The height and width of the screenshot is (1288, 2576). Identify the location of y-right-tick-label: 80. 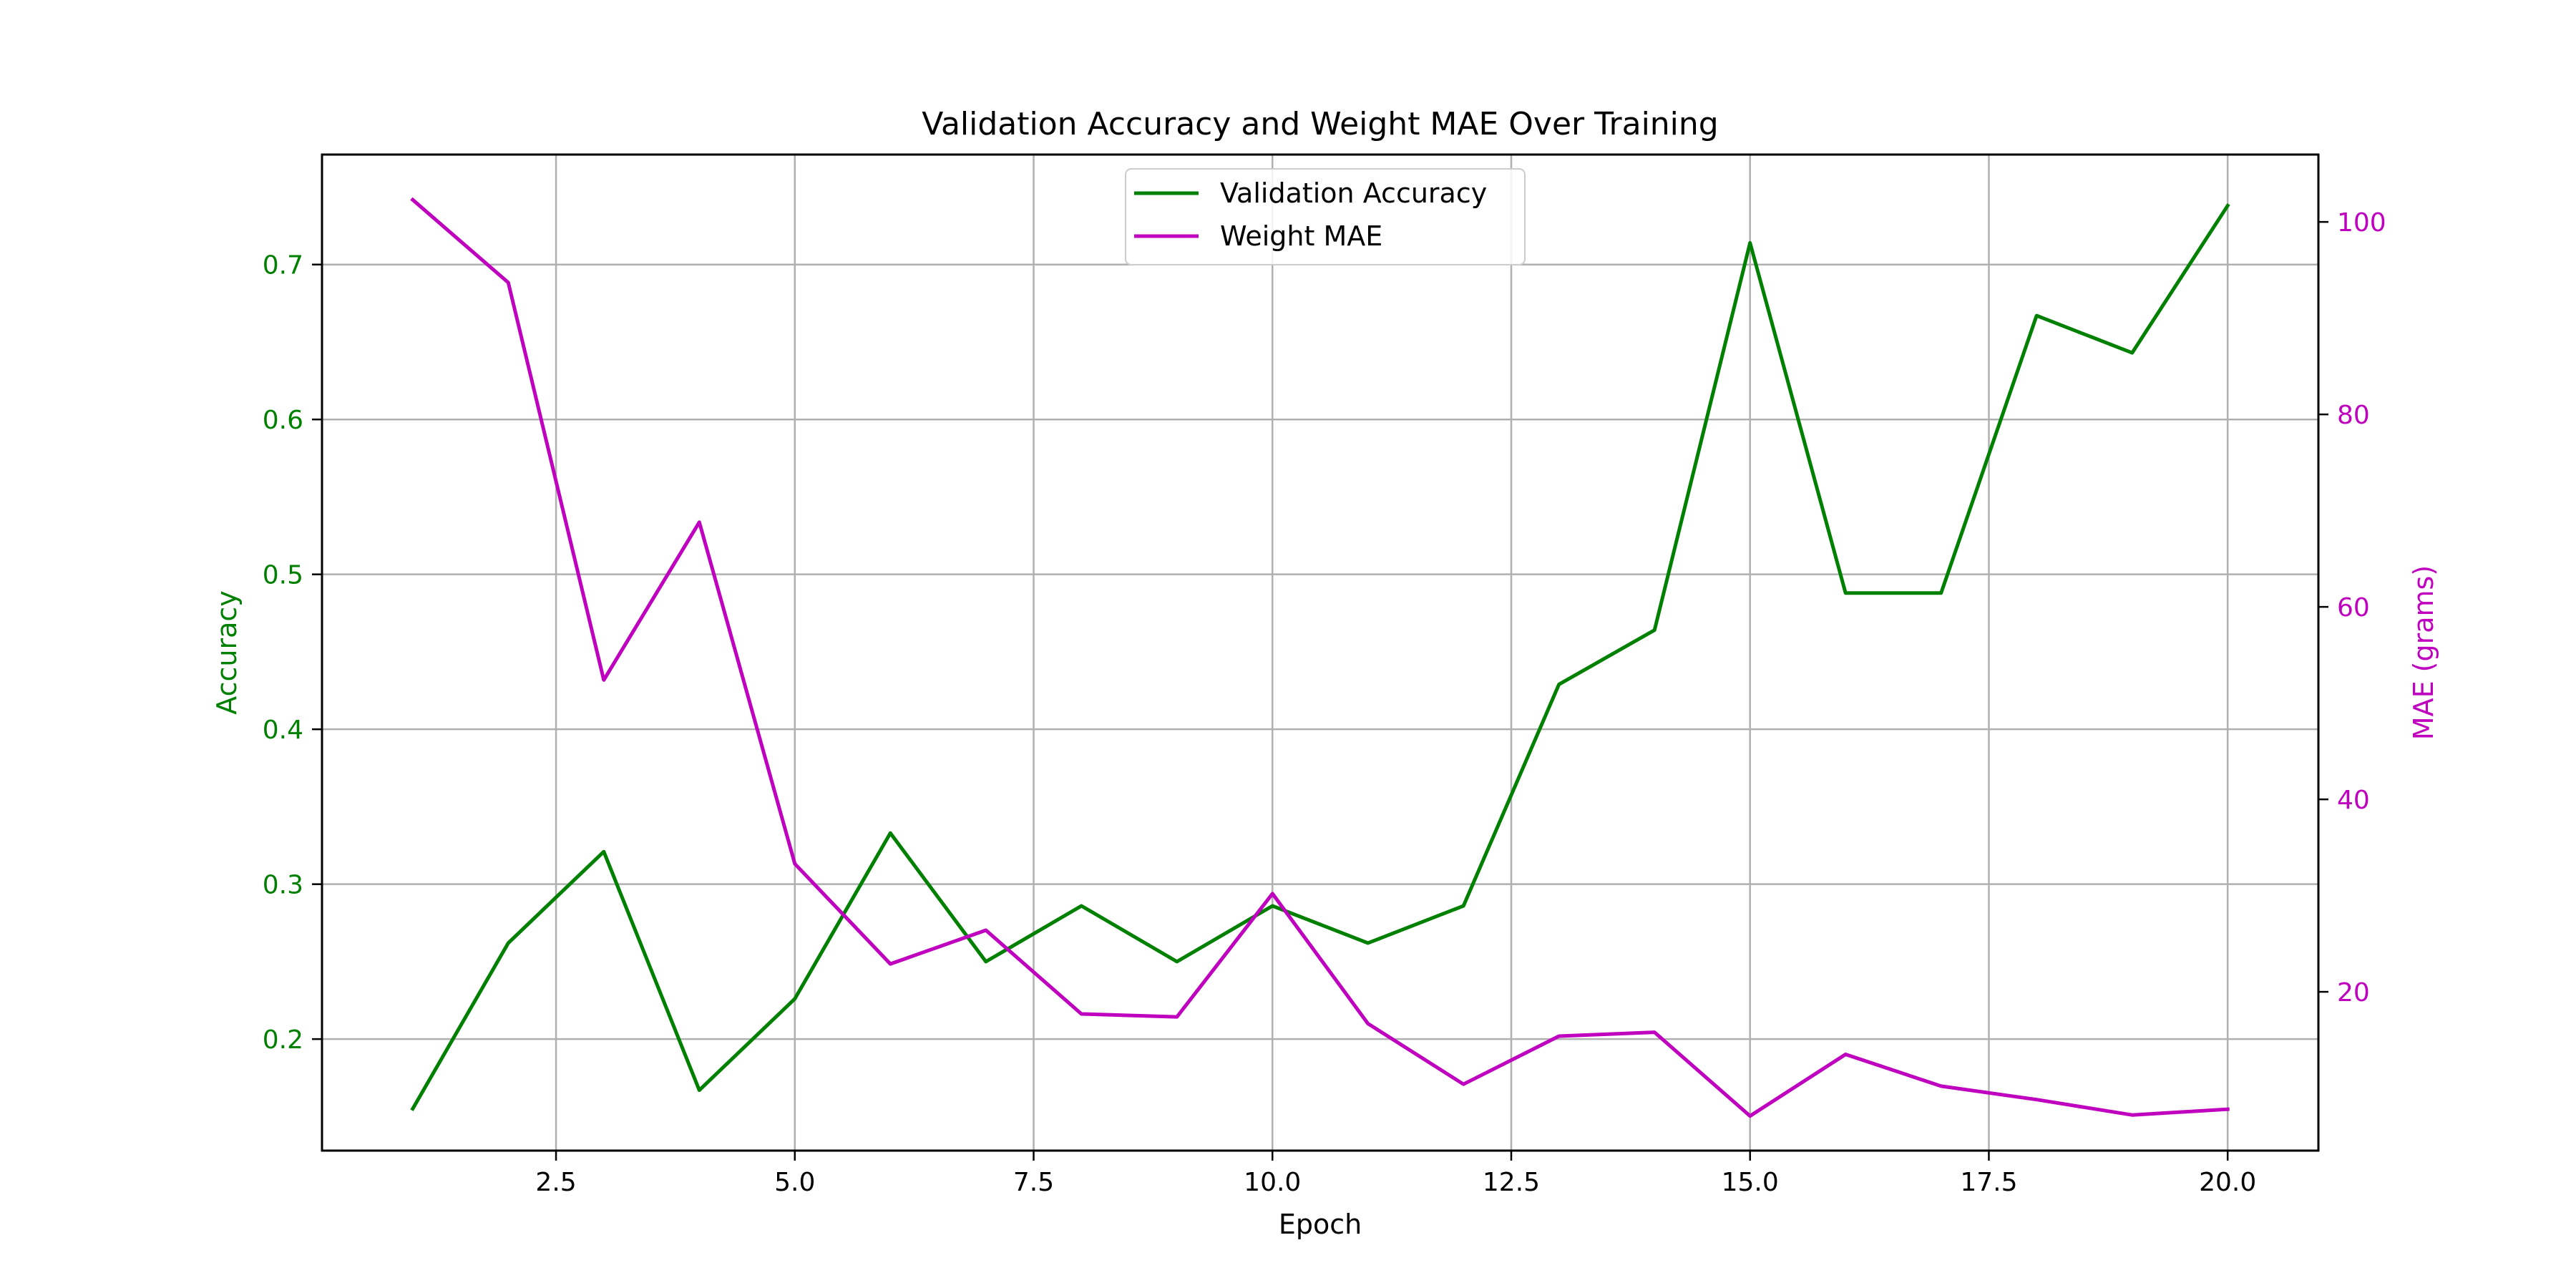
(2353, 415).